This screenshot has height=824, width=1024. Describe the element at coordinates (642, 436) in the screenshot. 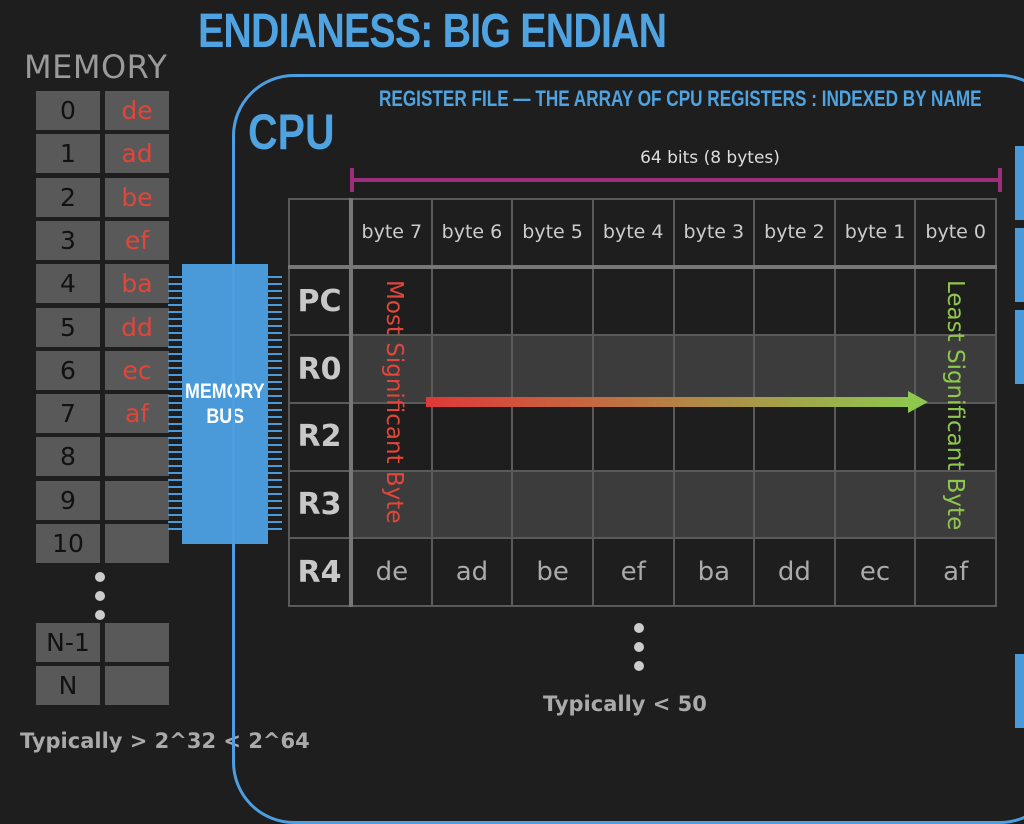

I see `register-row: R2` at that location.